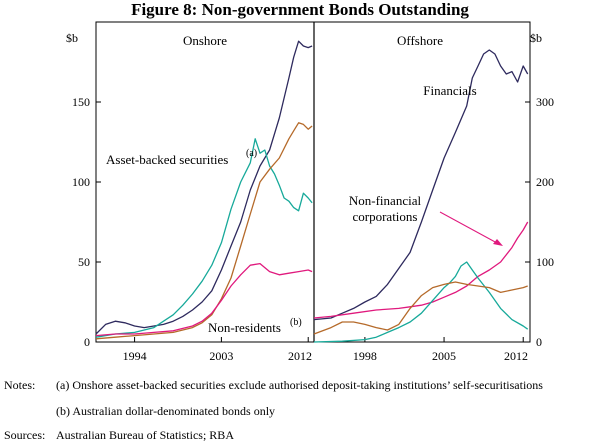 The height and width of the screenshot is (445, 600). What do you see at coordinates (545, 262) in the screenshot?
I see `ytick-label-right-100: 100` at bounding box center [545, 262].